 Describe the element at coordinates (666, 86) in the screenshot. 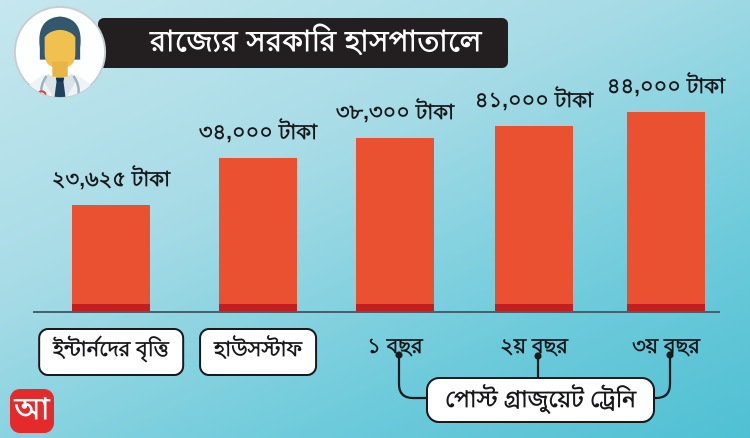

I see `value-label-5: ৪৪,০০০ টাকা` at that location.